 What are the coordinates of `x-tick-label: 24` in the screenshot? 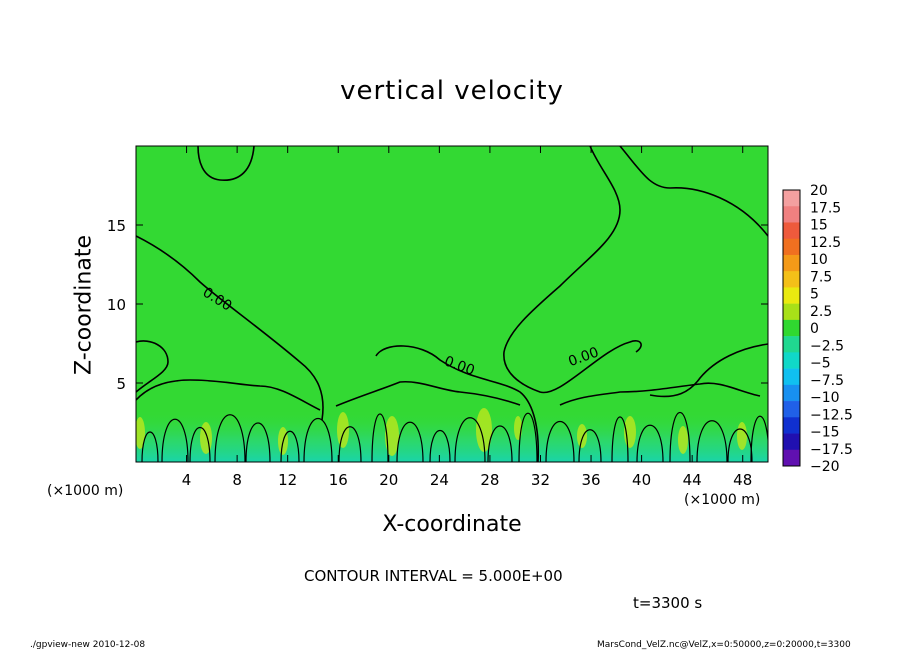 It's located at (439, 480).